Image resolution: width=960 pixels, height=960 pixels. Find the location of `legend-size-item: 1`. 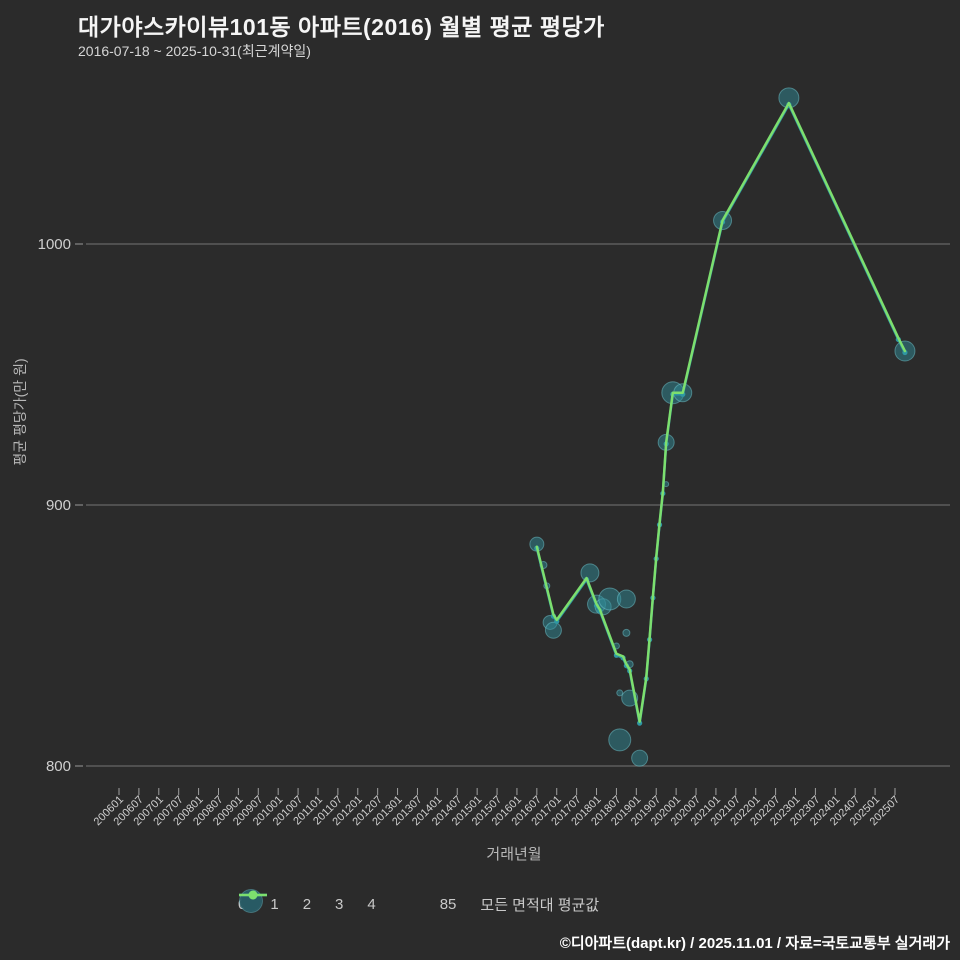

legend-size-item: 1 is located at coordinates (261, 903).